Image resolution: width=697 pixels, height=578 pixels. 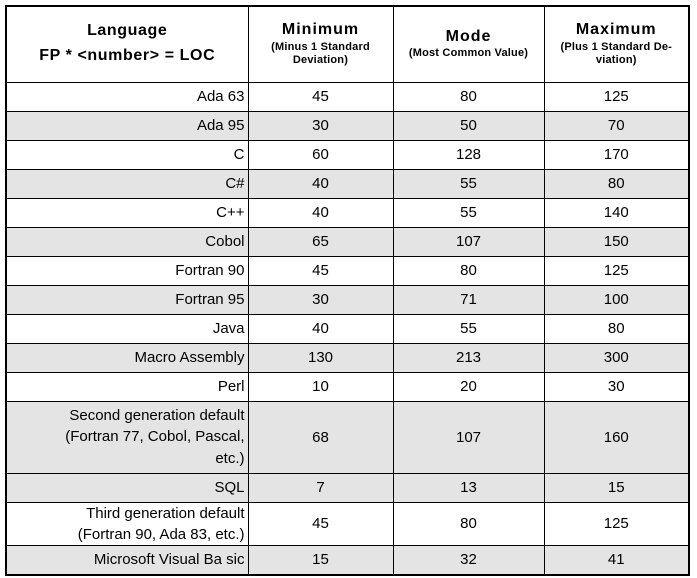 What do you see at coordinates (616, 437) in the screenshot?
I see `maximum-cell: 160` at bounding box center [616, 437].